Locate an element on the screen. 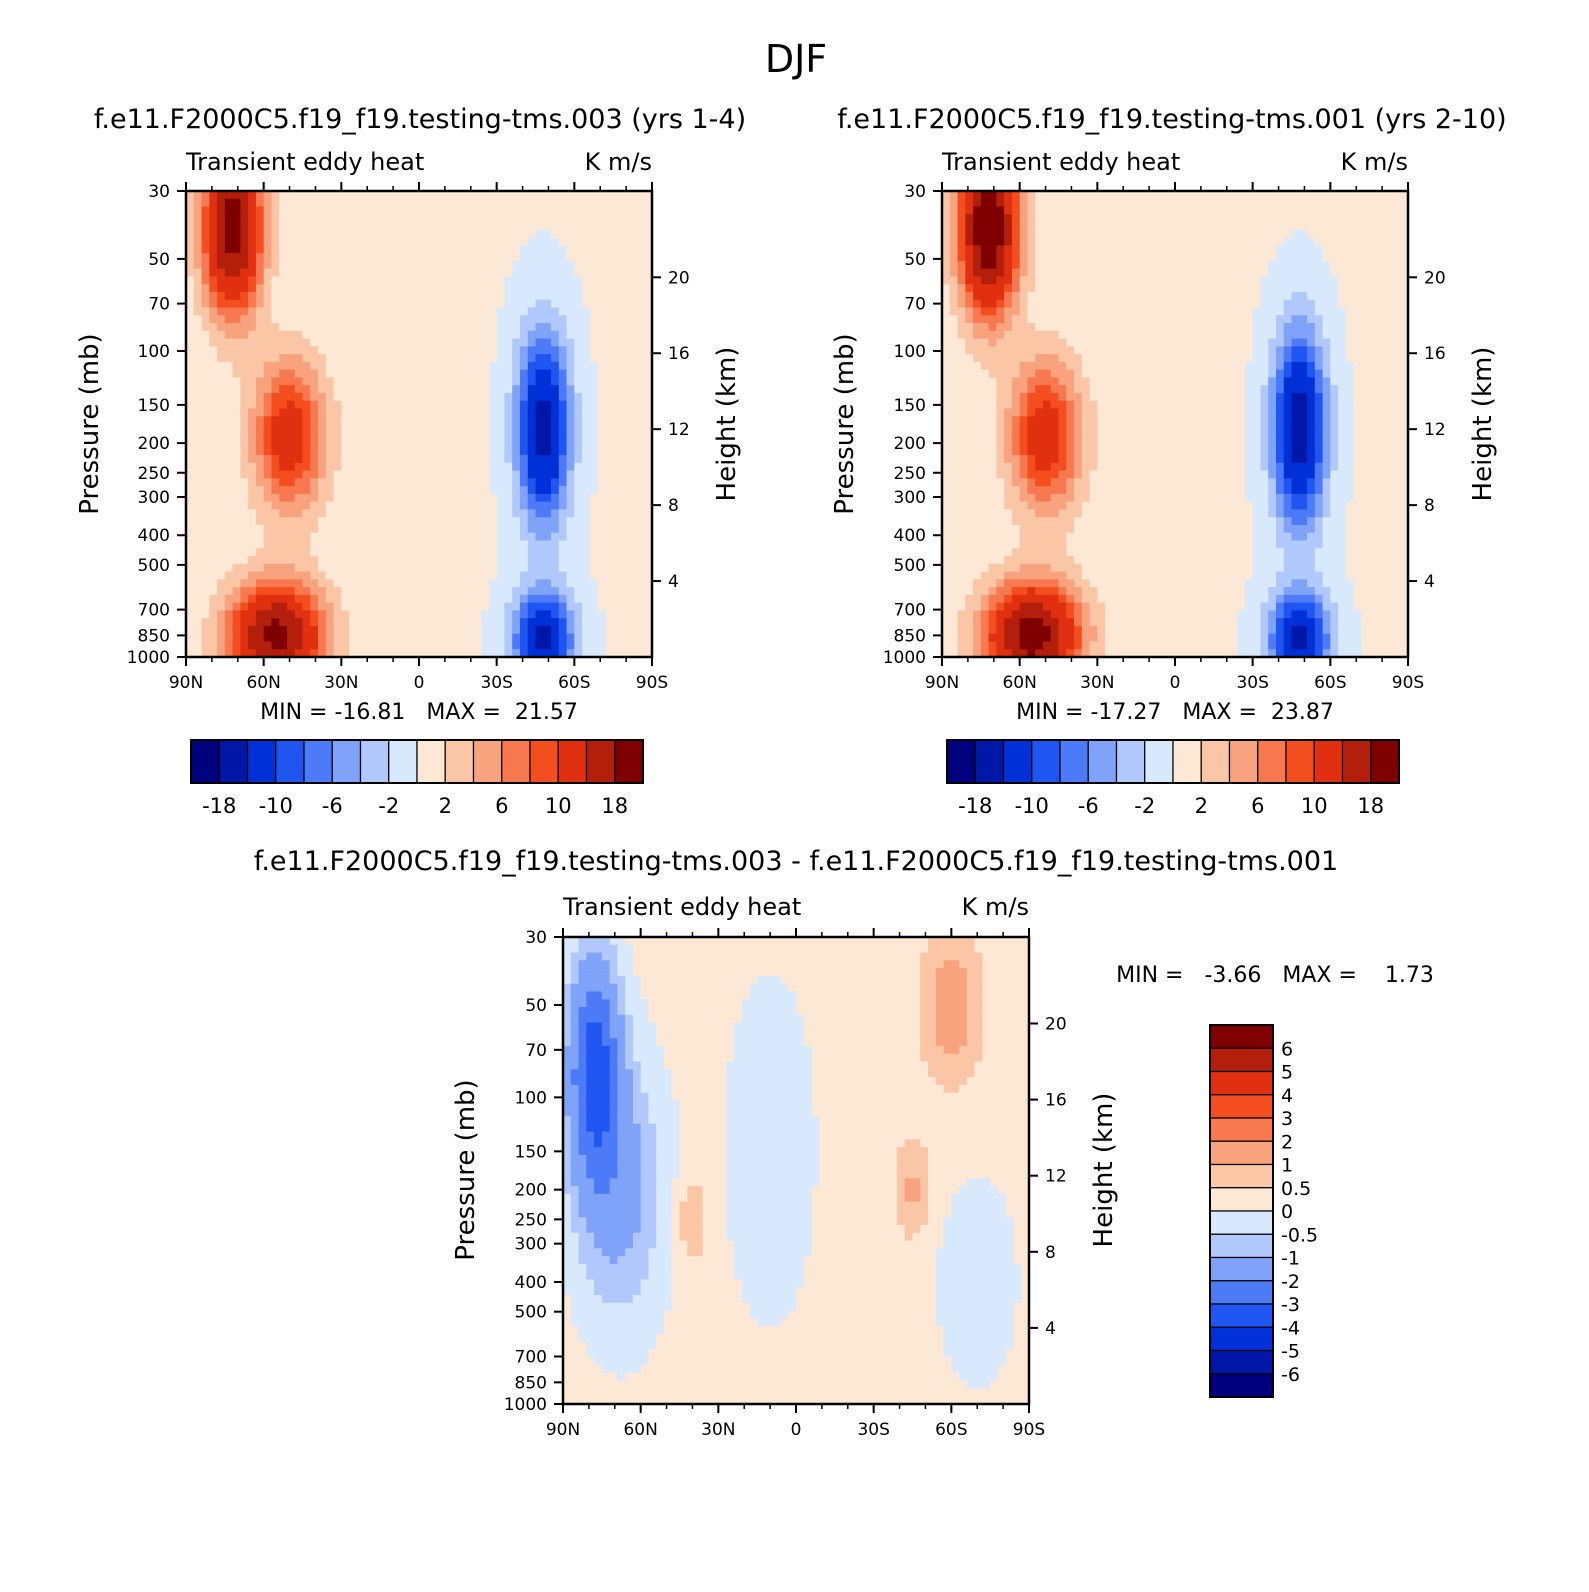  colorbar-label: 6 is located at coordinates (501, 806).